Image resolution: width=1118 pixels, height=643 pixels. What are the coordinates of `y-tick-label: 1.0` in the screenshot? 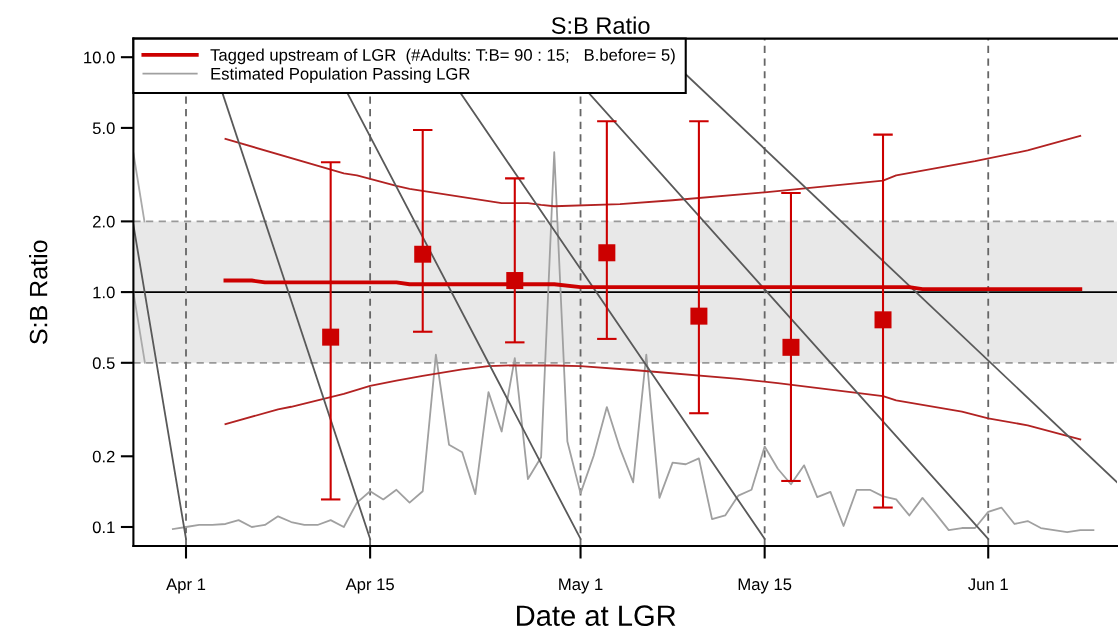 It's located at (104, 292).